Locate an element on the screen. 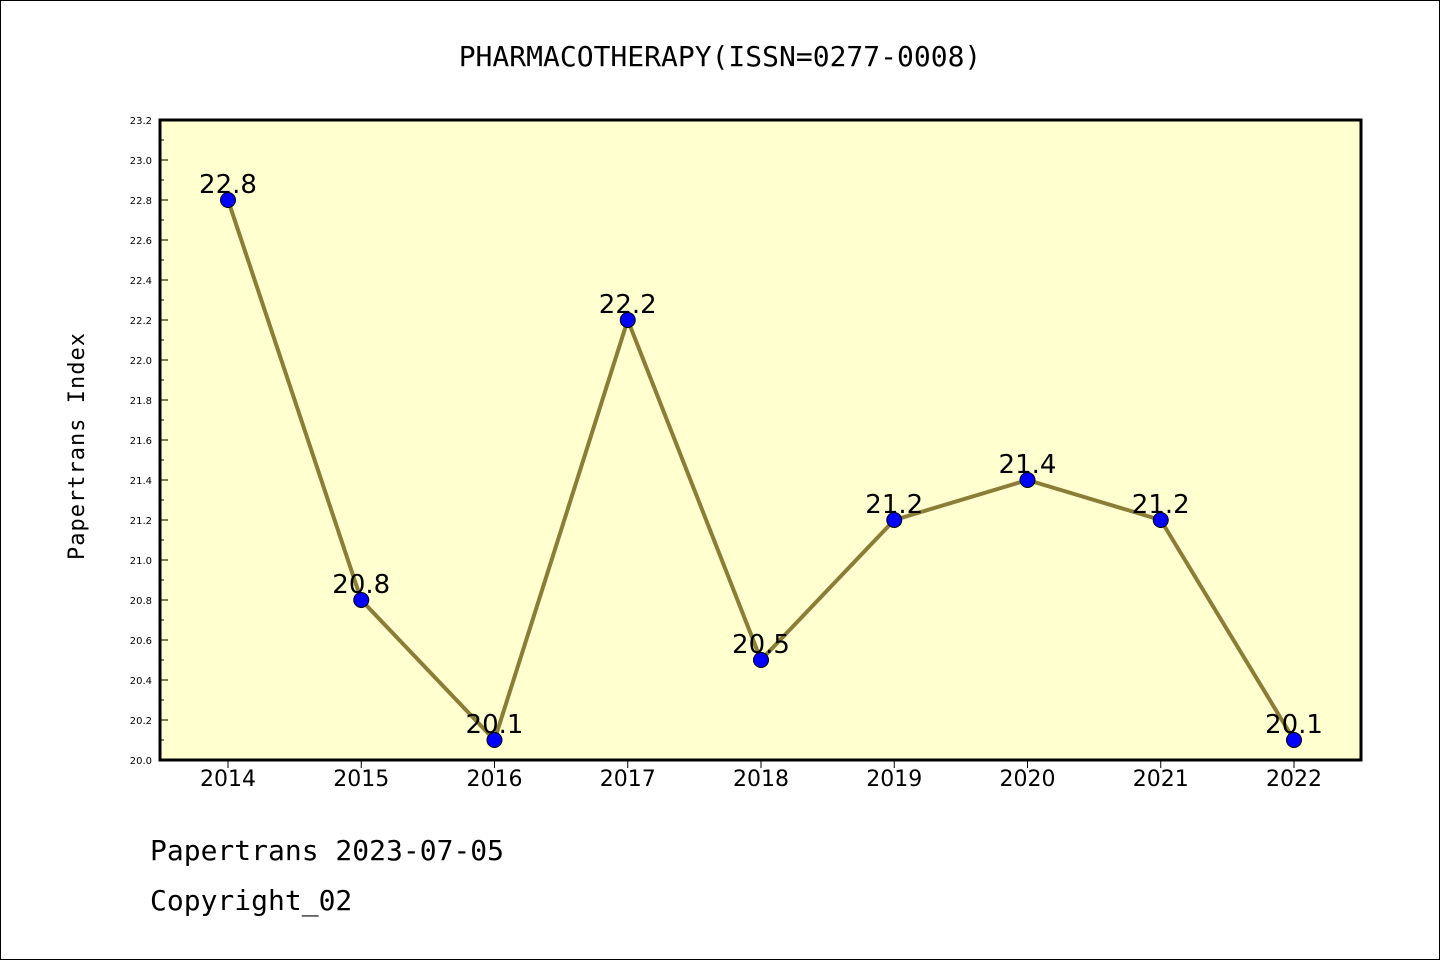  y-tick-label: 22.2 is located at coordinates (141, 321).